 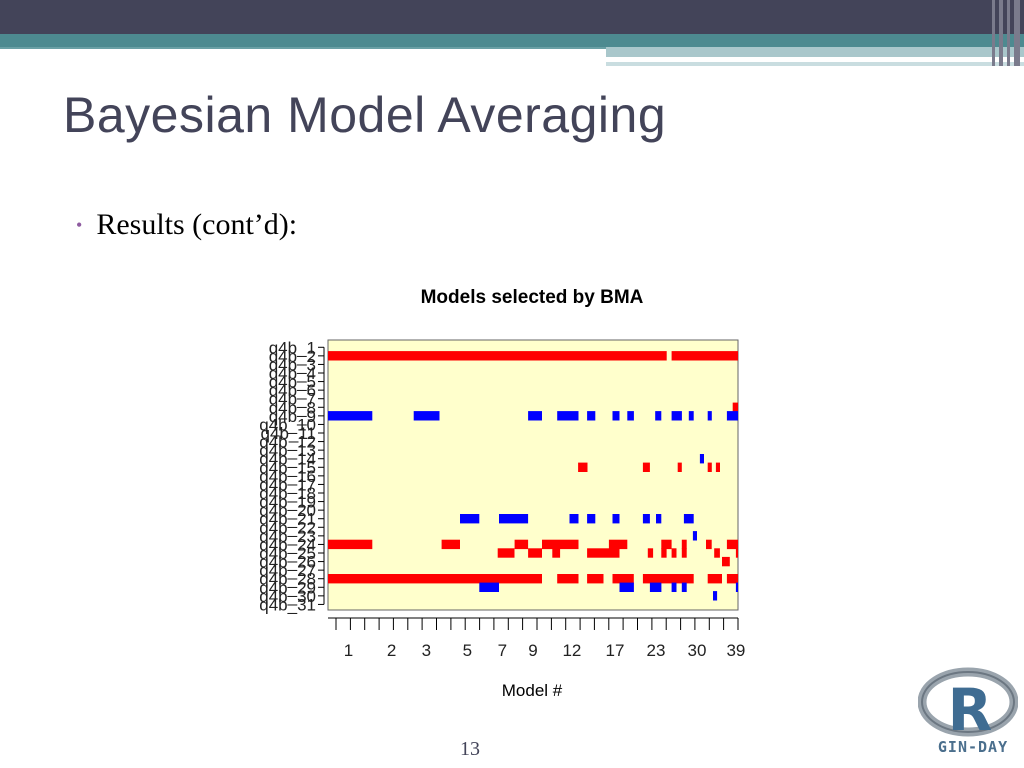 I want to click on plot-background, so click(x=533, y=475).